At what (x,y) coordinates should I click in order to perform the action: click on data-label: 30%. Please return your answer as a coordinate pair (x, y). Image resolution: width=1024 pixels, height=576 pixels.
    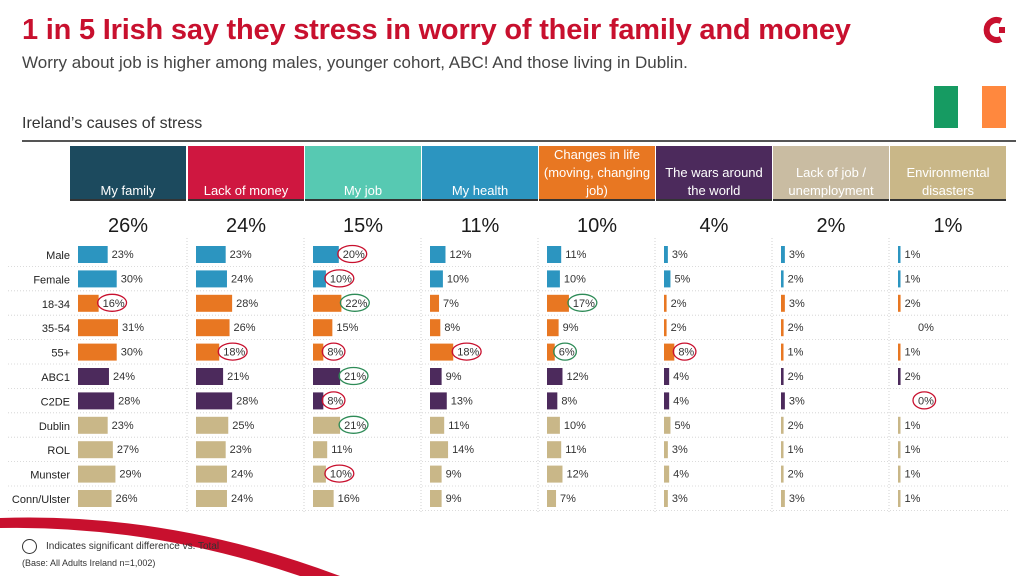
    Looking at the image, I should click on (132, 279).